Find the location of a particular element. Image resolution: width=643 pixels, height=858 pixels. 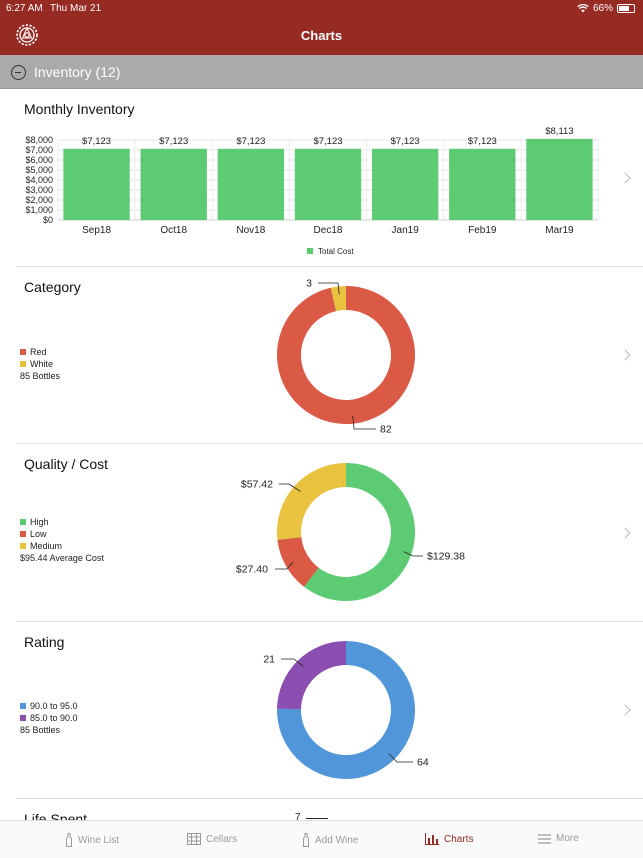

legend-summary: $95.44 Average Cost is located at coordinates (62, 558).